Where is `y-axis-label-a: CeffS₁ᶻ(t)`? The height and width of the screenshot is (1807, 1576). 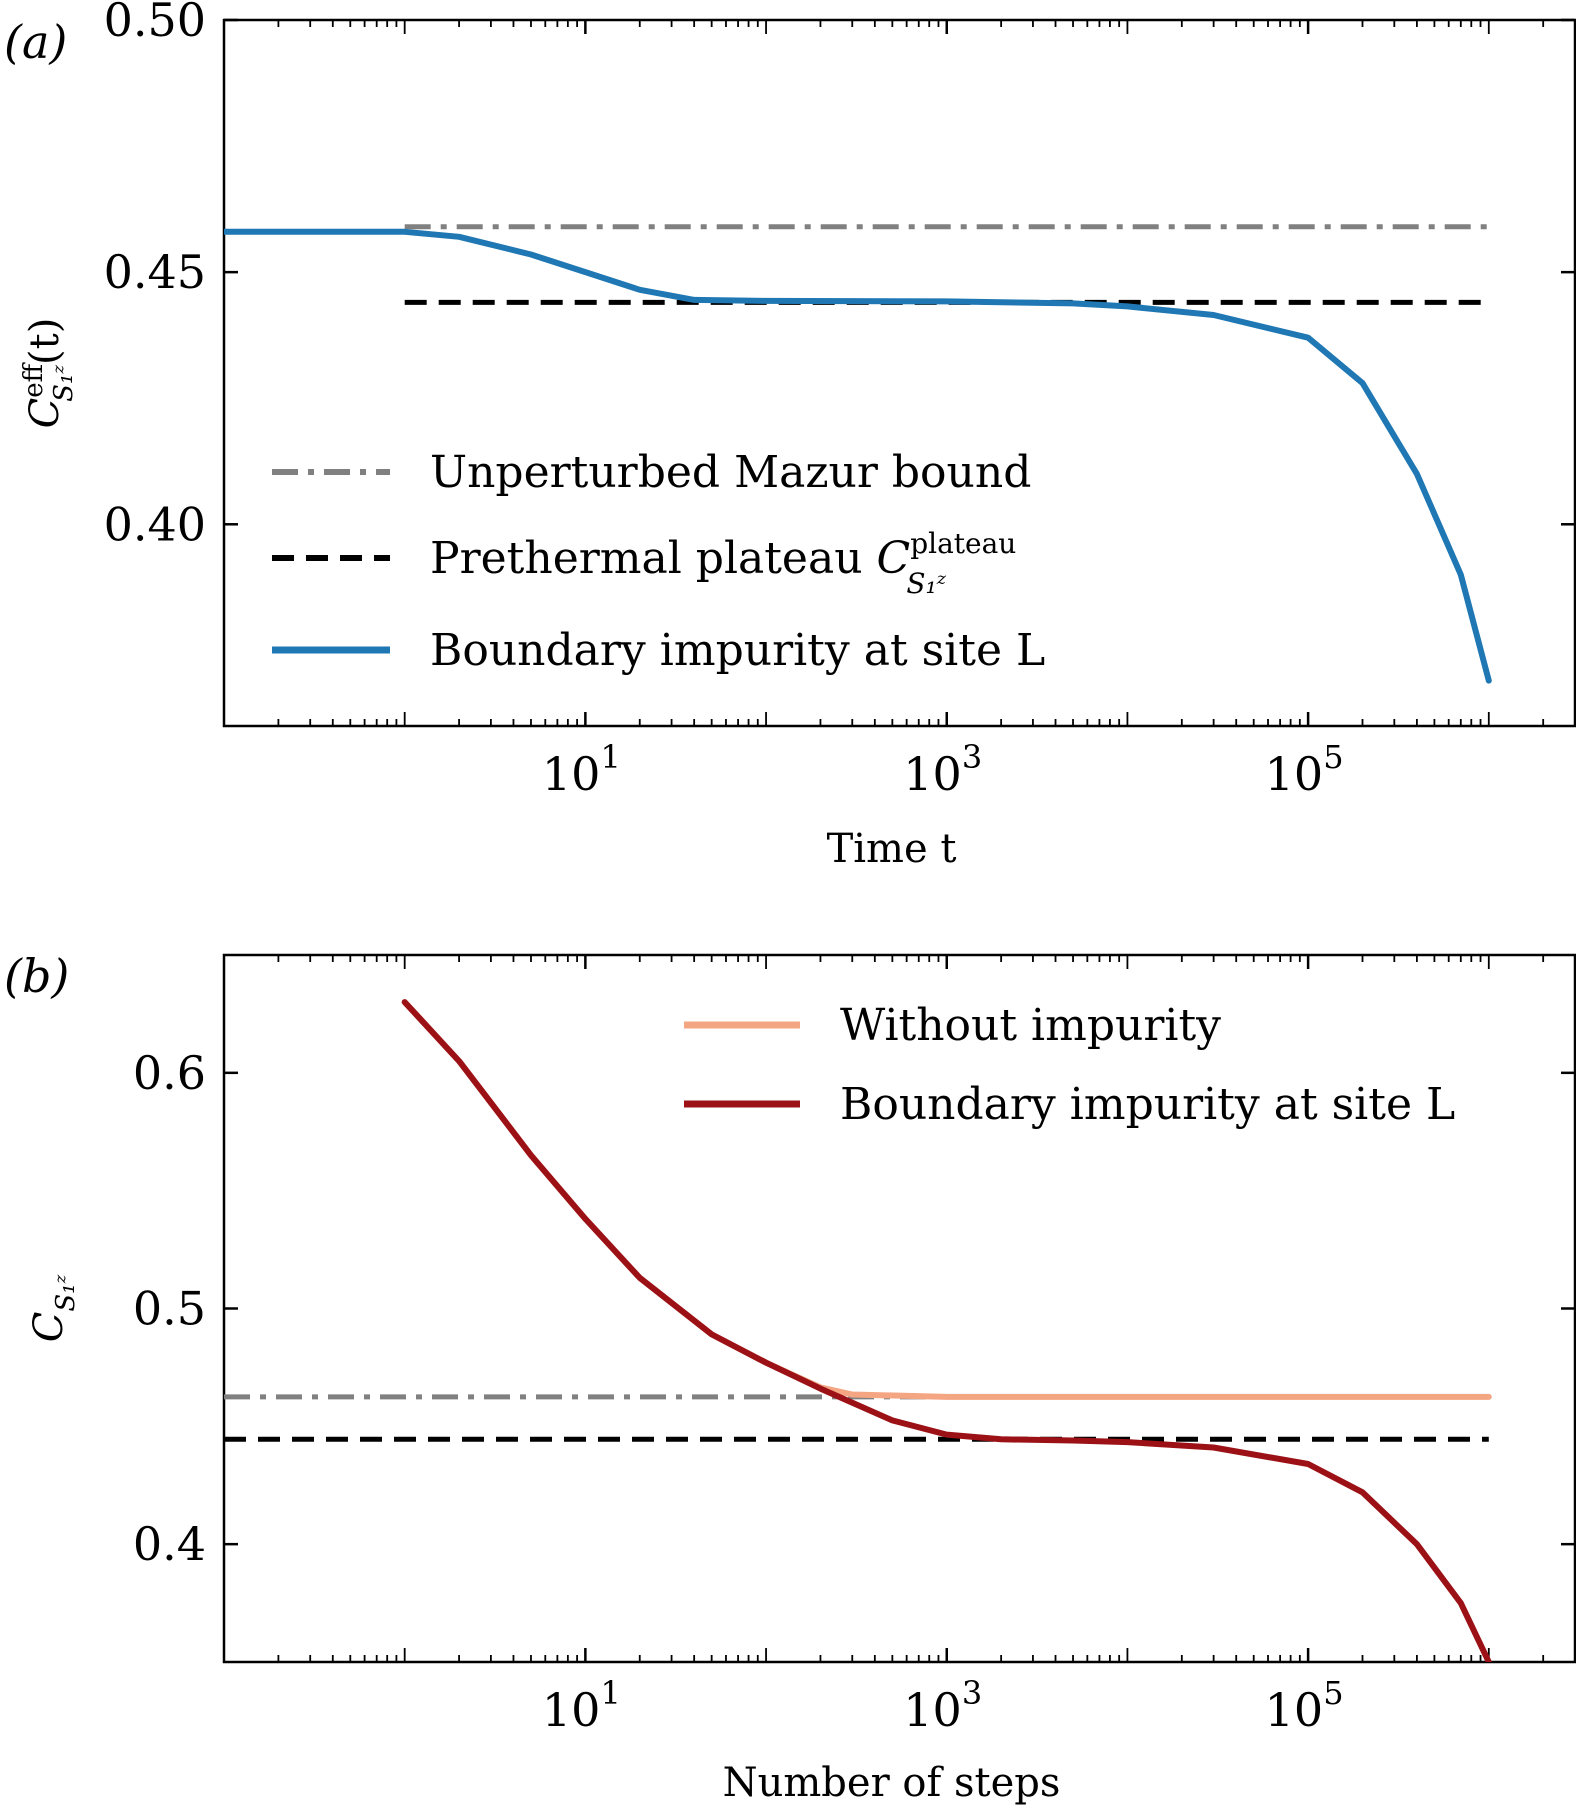 y-axis-label-a: CeffS₁ᶻ(t) is located at coordinates (49, 373).